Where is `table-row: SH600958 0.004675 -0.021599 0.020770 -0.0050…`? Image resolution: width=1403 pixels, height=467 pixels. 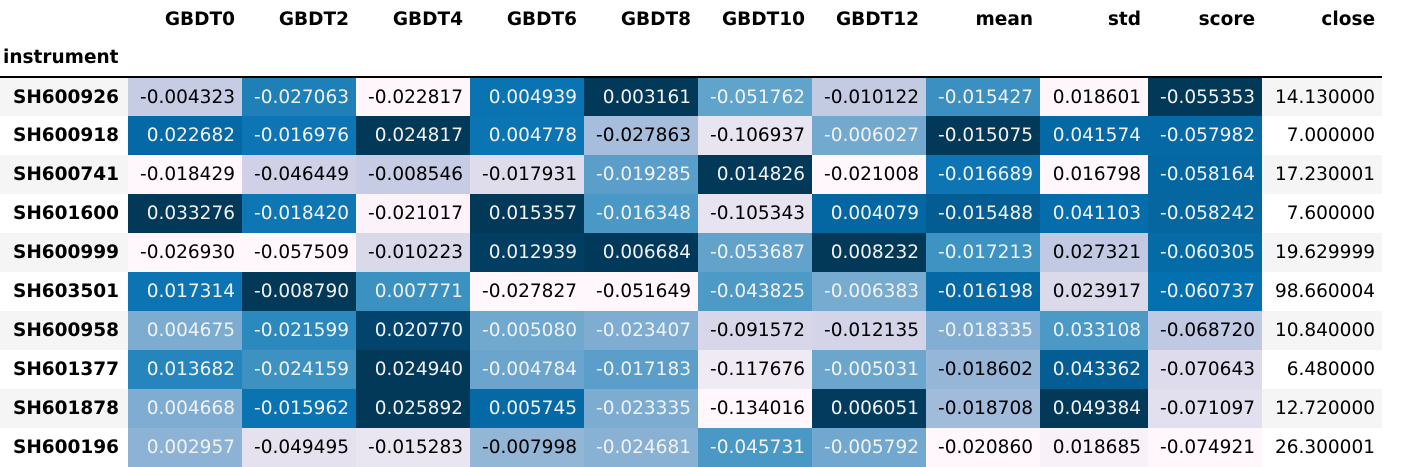 table-row: SH600958 0.004675 -0.021599 0.020770 -0.0050… is located at coordinates (691, 330).